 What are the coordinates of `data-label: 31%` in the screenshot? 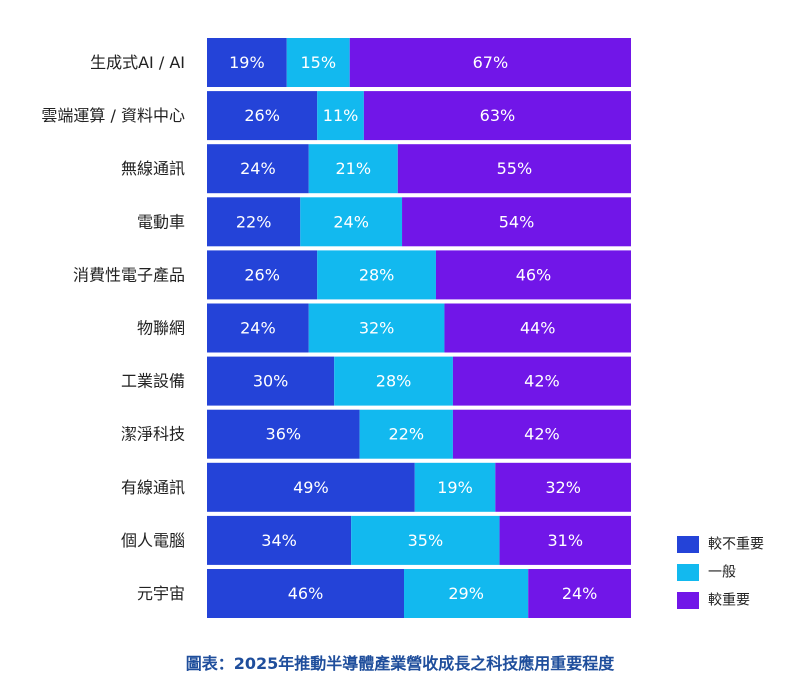 It's located at (565, 540).